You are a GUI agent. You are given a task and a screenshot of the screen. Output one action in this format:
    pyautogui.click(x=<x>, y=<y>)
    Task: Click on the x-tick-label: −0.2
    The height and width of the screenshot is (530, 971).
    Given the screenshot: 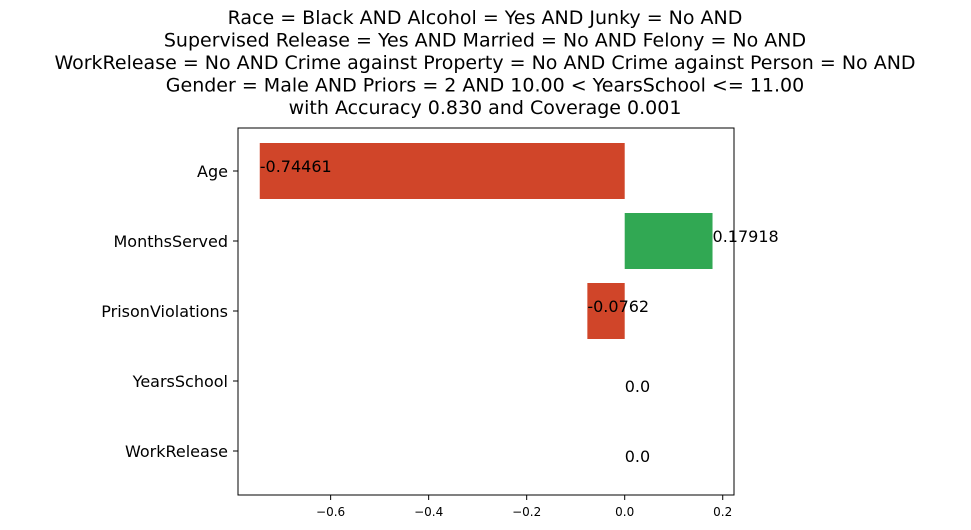 What is the action you would take?
    pyautogui.click(x=526, y=512)
    